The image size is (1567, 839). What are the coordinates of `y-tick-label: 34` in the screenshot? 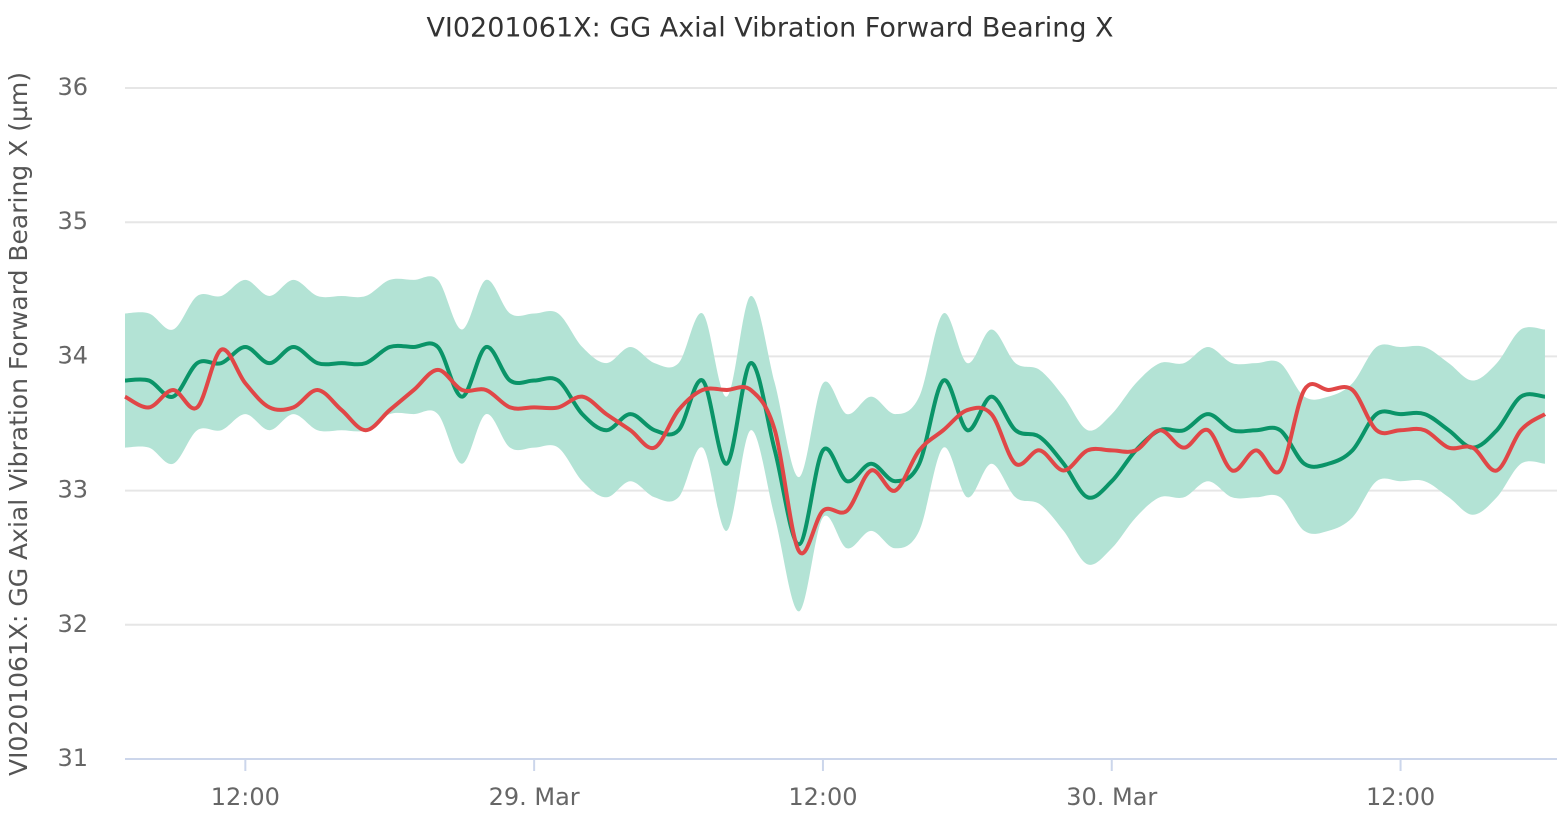 It's located at (72, 355).